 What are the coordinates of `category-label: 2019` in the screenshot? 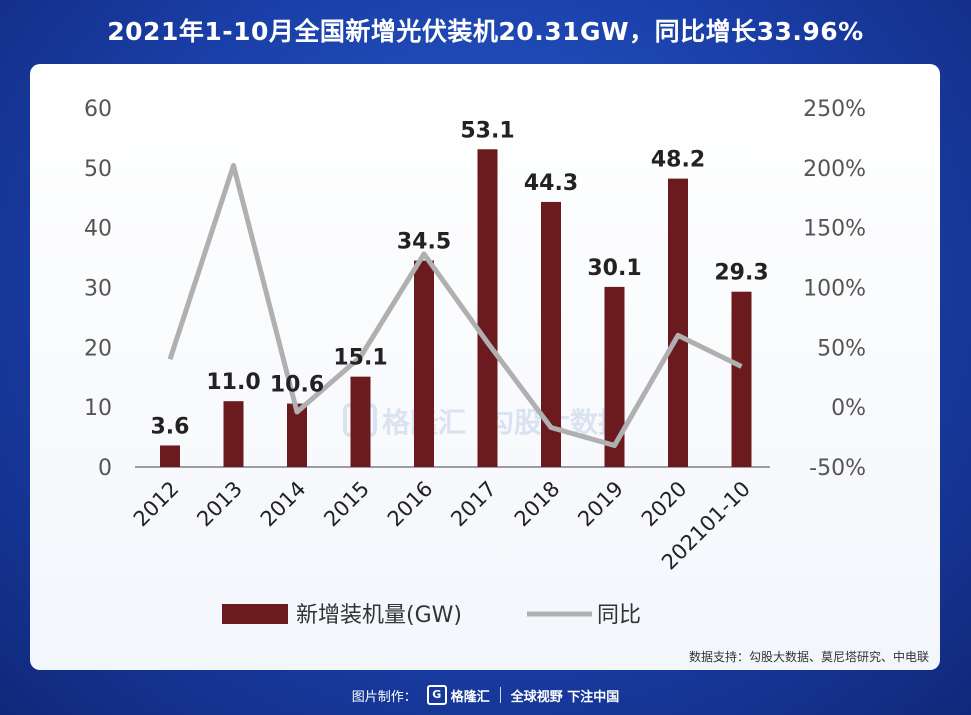 It's located at (600, 504).